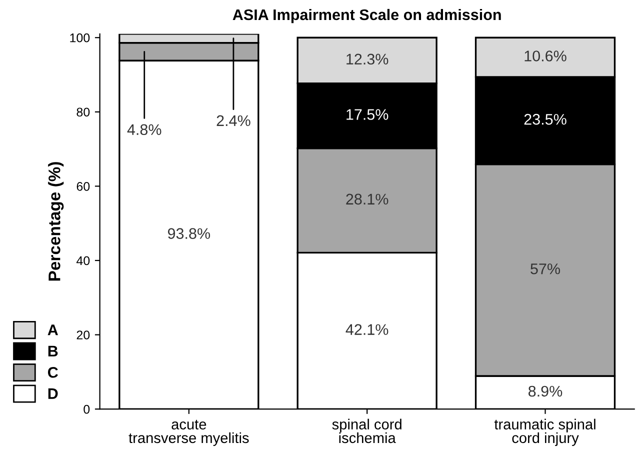  What do you see at coordinates (367, 114) in the screenshot?
I see `data-label: 17.5%` at bounding box center [367, 114].